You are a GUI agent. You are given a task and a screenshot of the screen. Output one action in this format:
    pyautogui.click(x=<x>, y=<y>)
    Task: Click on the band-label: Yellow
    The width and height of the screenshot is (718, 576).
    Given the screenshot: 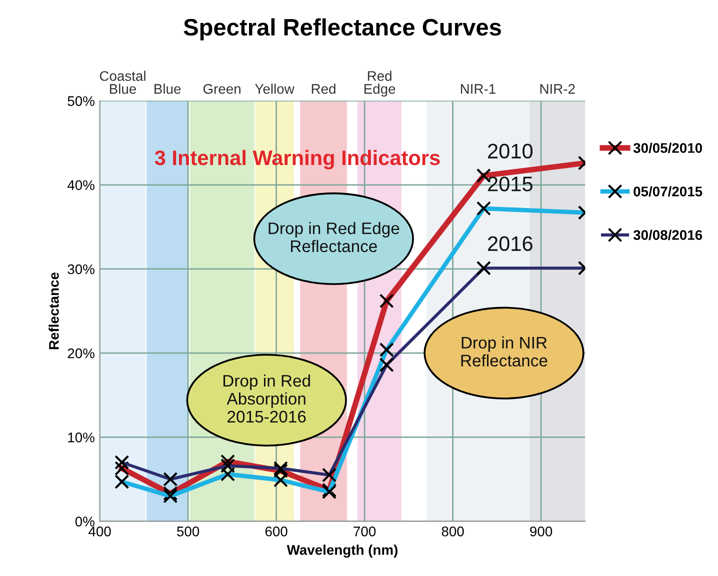 What is the action you would take?
    pyautogui.click(x=274, y=89)
    